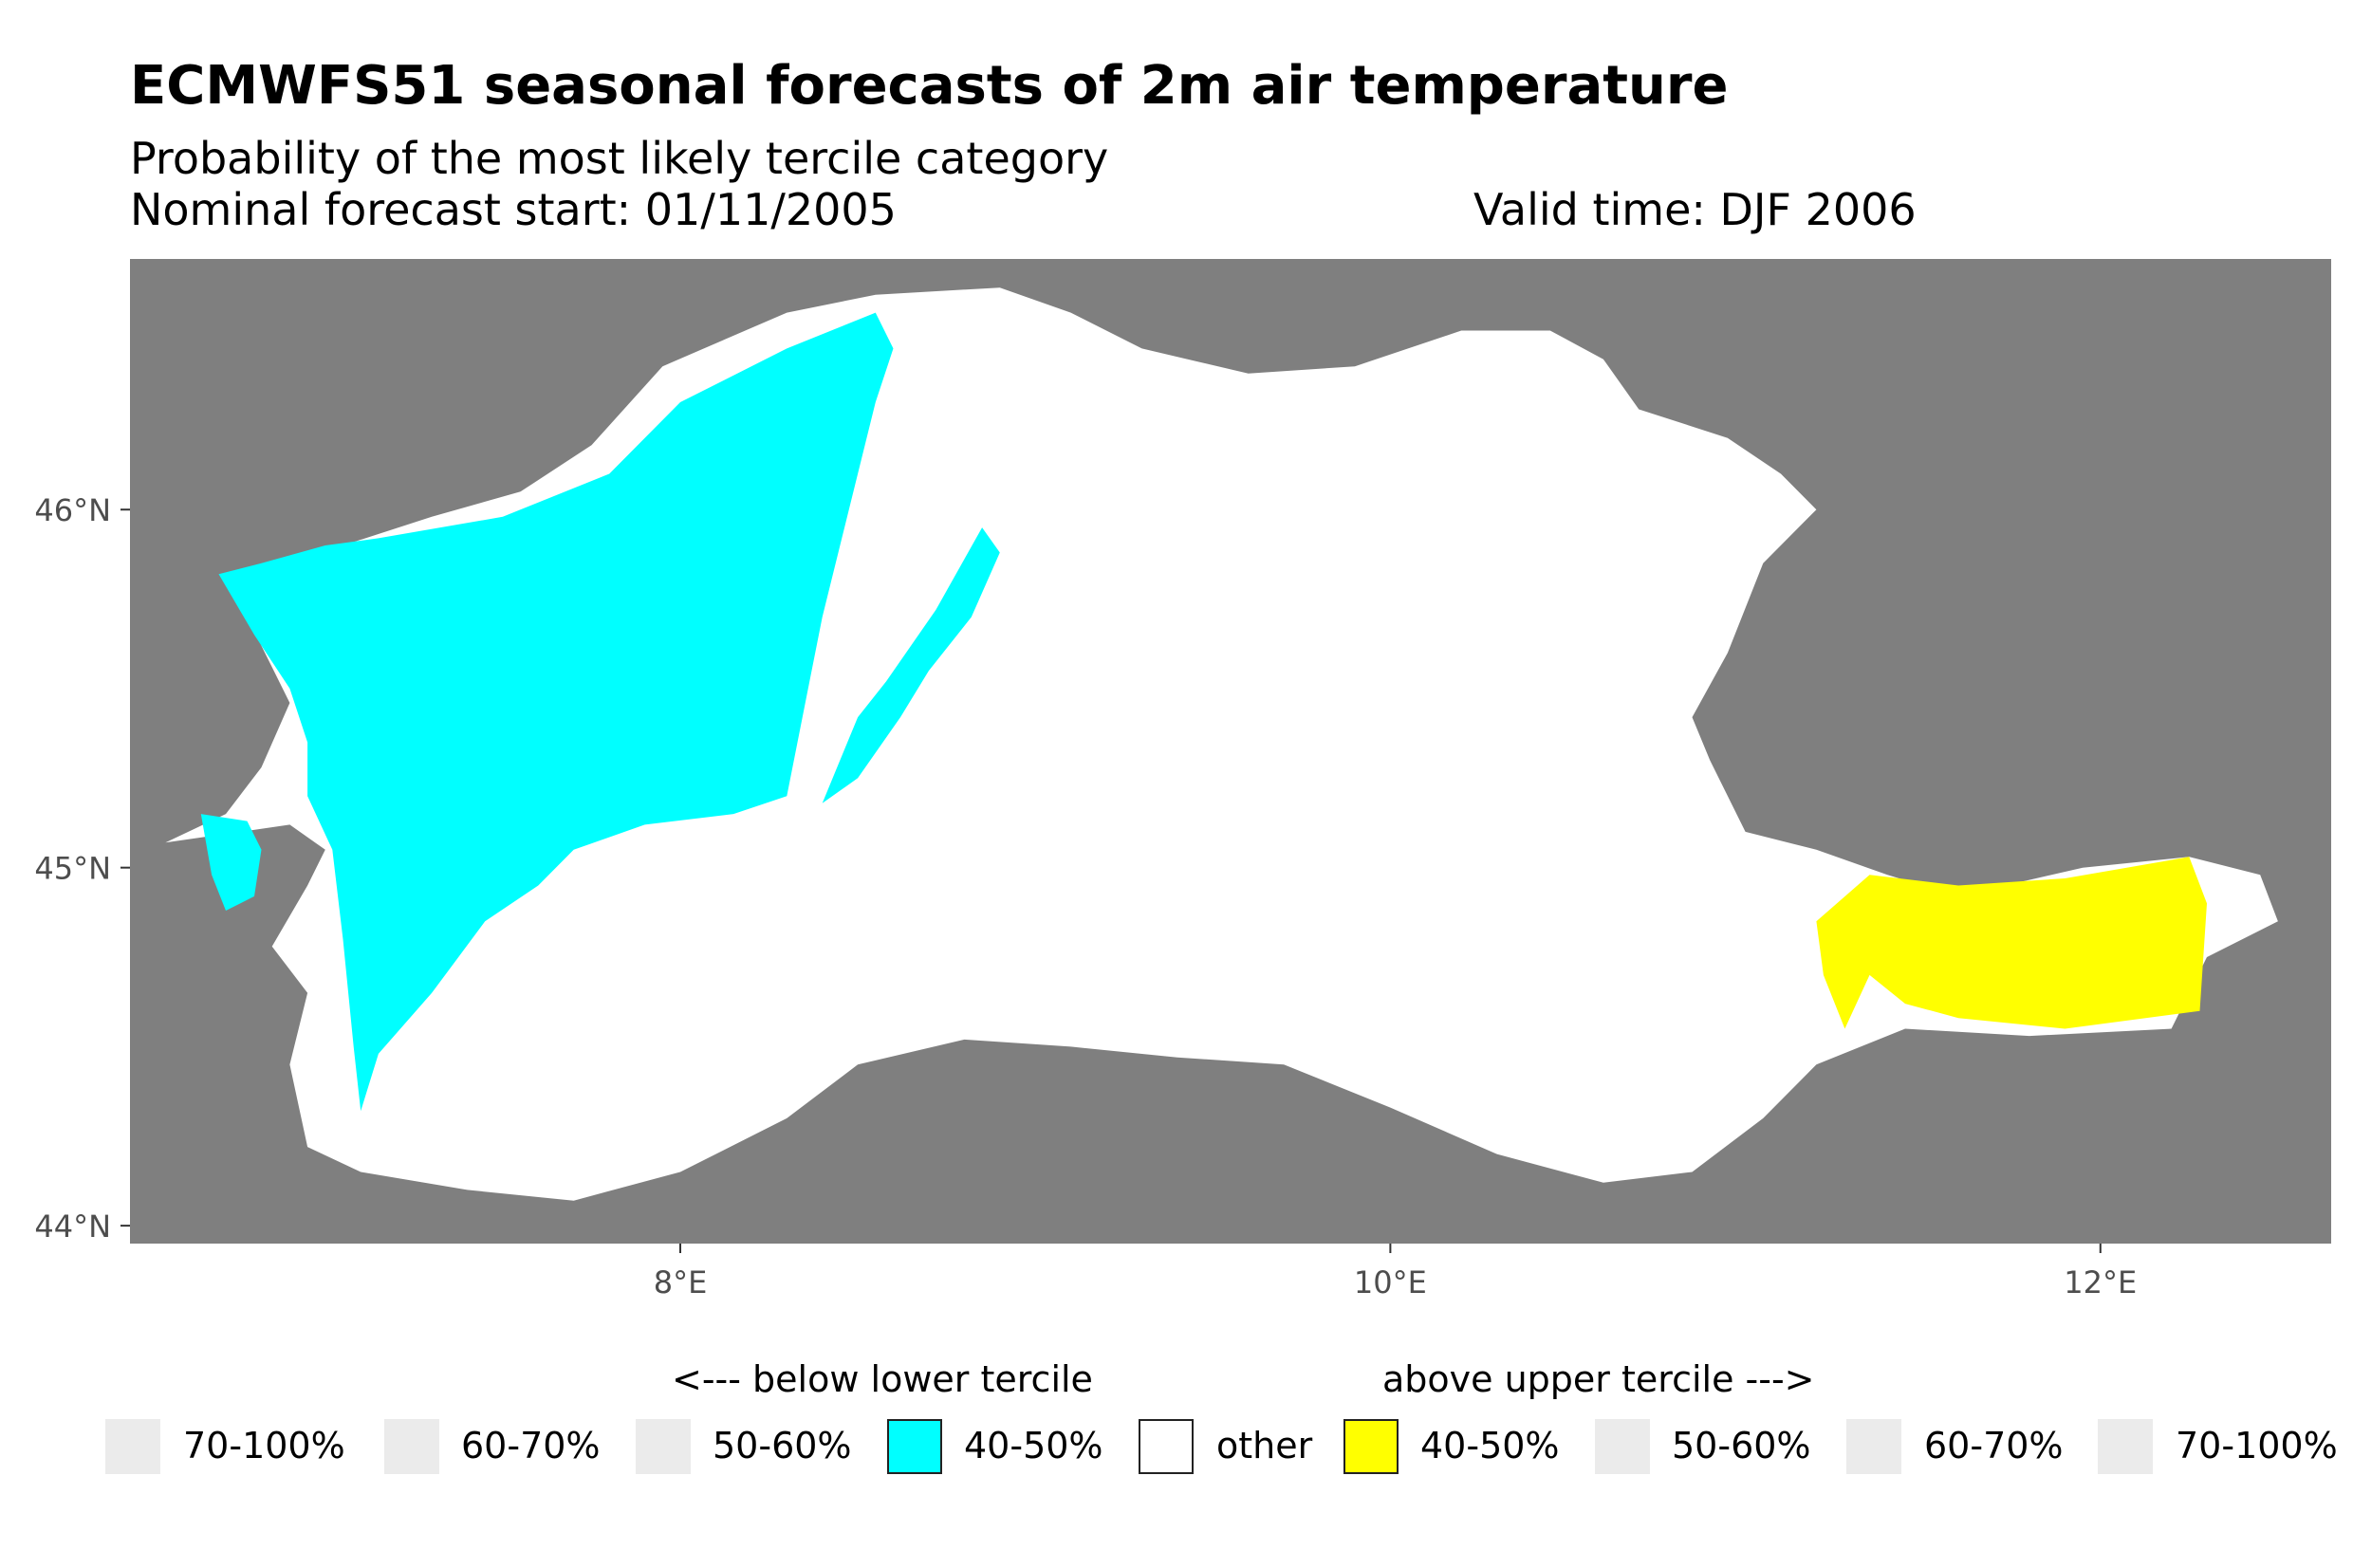 Image resolution: width=2353 pixels, height=1568 pixels. Describe the element at coordinates (2257, 1446) in the screenshot. I see `legend-label-above-70-100: 70-100%` at that location.